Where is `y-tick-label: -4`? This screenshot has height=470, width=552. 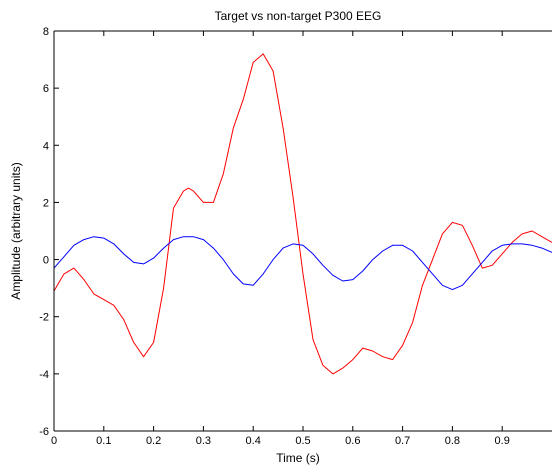 y-tick-label: -4 is located at coordinates (44, 375).